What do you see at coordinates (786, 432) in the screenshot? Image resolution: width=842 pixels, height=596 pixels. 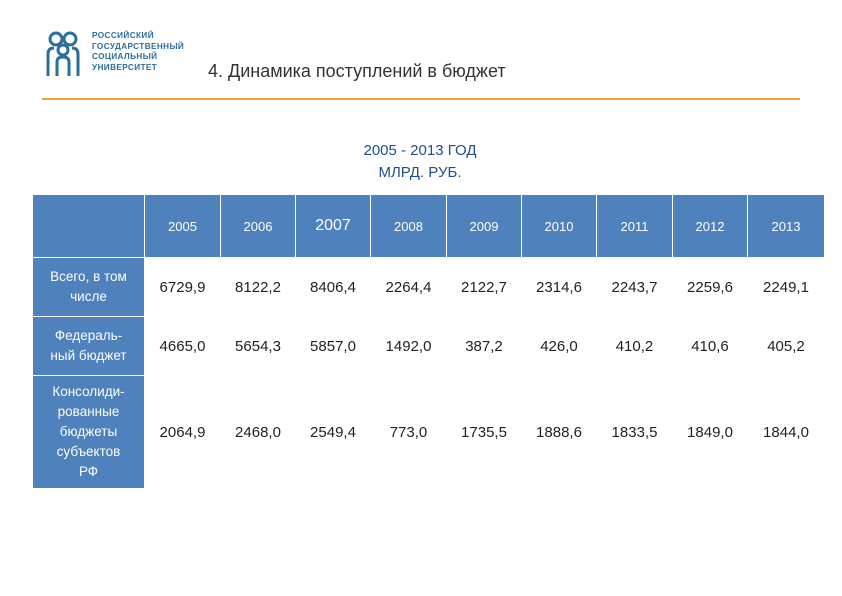 I see `value-cell: 1844,0` at bounding box center [786, 432].